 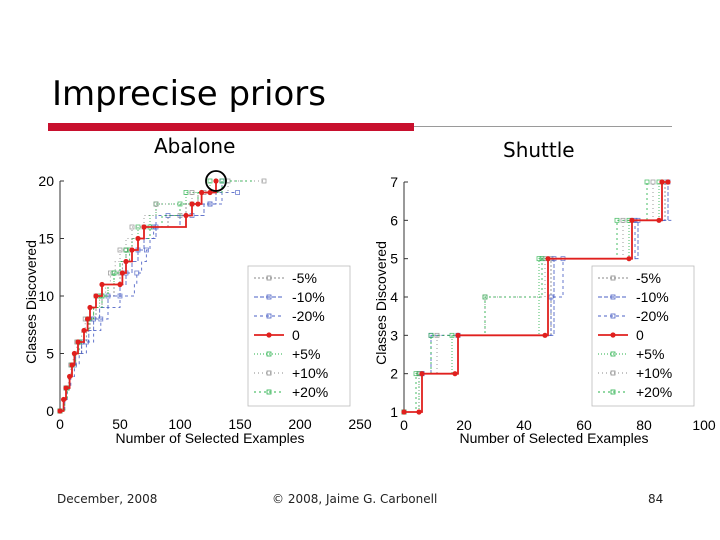 What do you see at coordinates (304, 278) in the screenshot?
I see `abalone-legend-label: -5%` at bounding box center [304, 278].